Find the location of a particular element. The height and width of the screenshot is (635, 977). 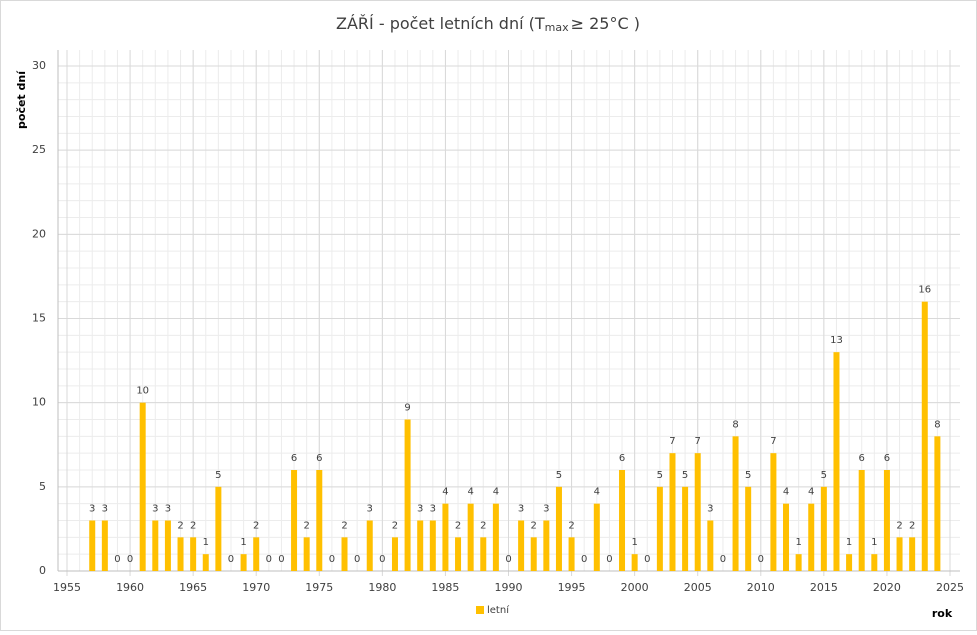

chart-title: ZÁŘÍ - počet letních dní (Tmax ≥ 25°C ) is located at coordinates (488, 24).